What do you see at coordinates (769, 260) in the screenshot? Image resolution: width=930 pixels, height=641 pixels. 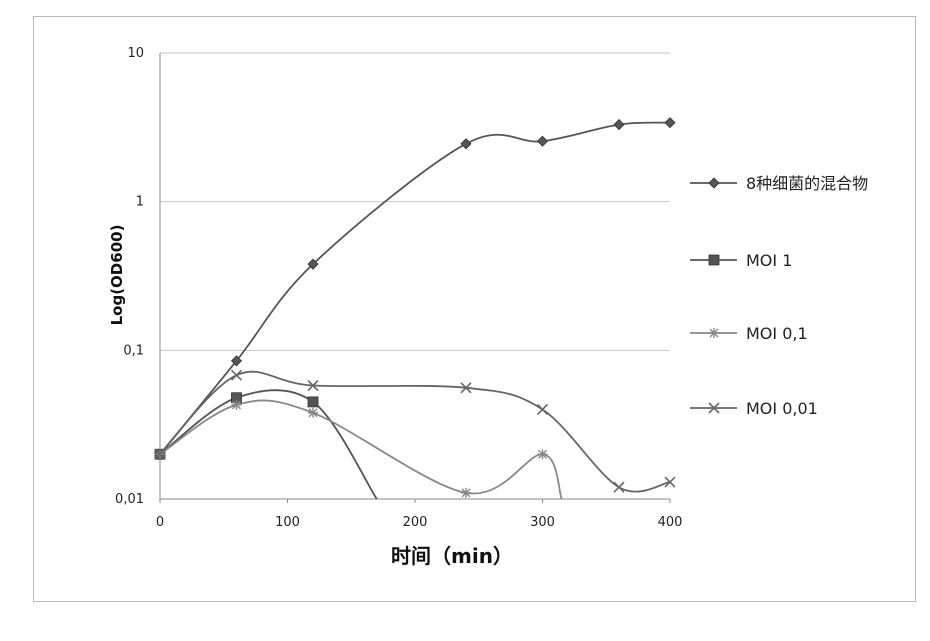 I see `legend-label: MOI 1` at bounding box center [769, 260].